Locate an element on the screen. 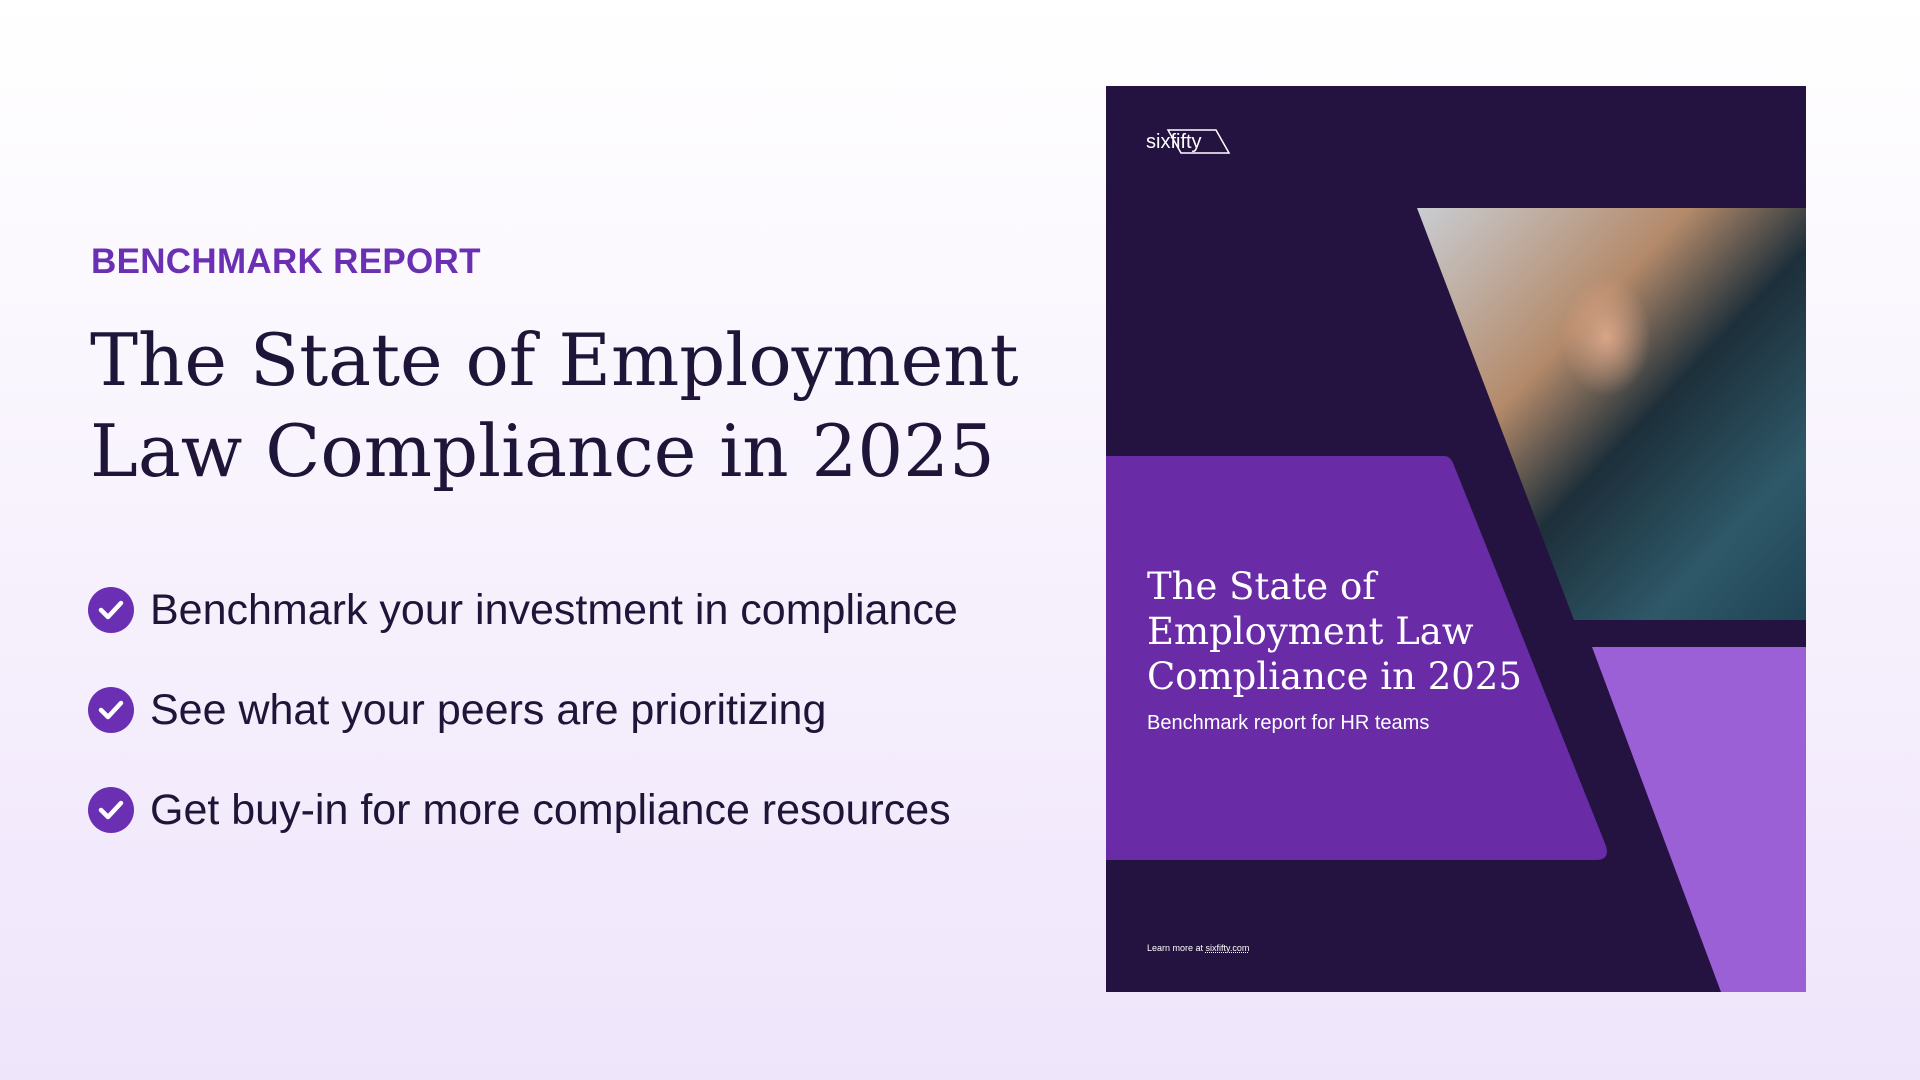  cover-footer: Learn more at sixfifty.com is located at coordinates (1198, 948).